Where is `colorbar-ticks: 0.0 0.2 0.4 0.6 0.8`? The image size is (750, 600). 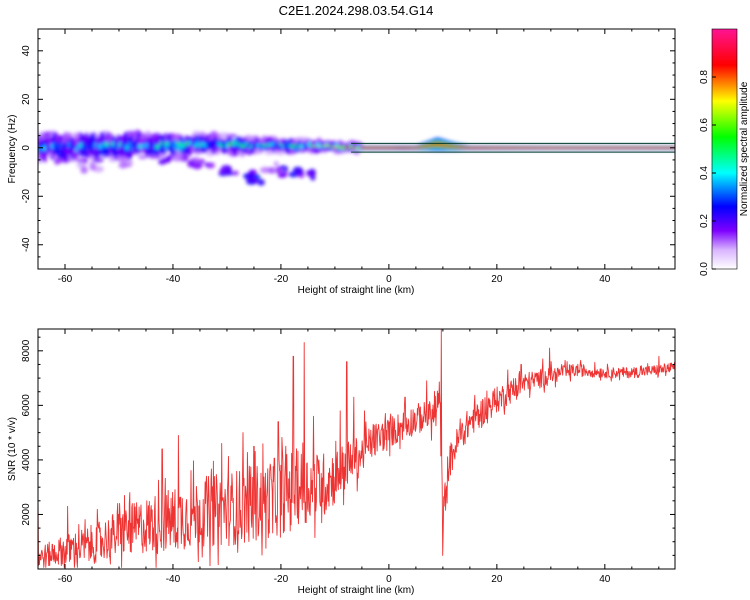 colorbar-ticks: 0.0 0.2 0.4 0.6 0.8 is located at coordinates (718, 152).